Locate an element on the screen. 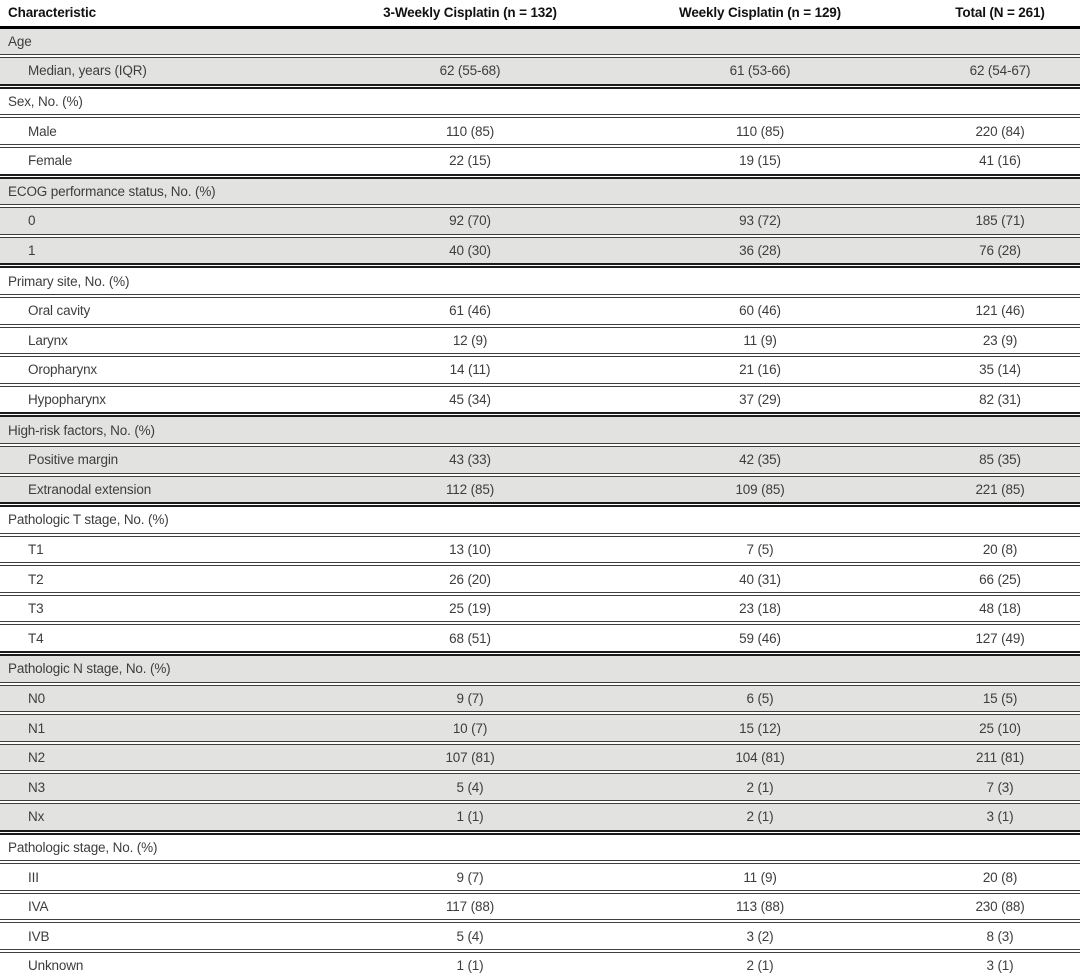 The image size is (1080, 979). value-cell: 59 (46) is located at coordinates (760, 637).